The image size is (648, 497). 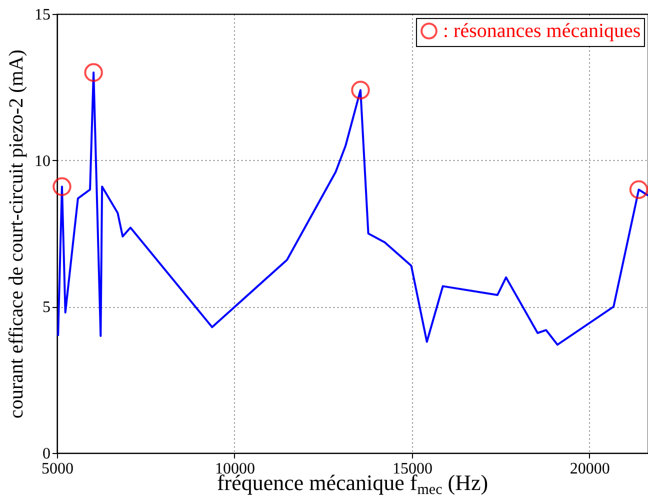 I want to click on legend-label: : résonances mécaniques, so click(x=542, y=31).